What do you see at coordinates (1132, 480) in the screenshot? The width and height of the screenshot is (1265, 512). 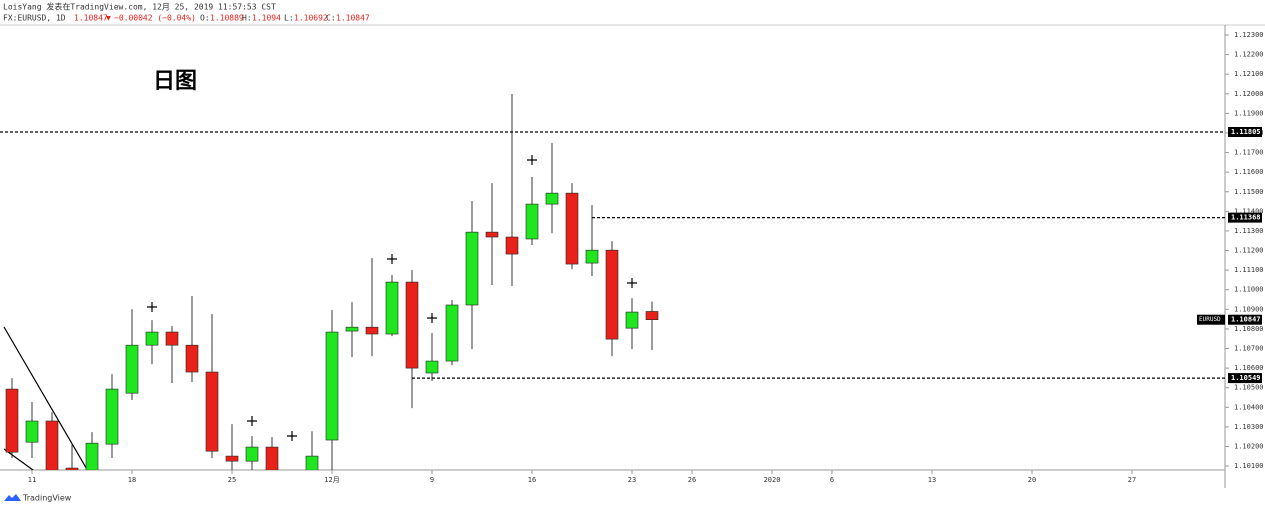 I see `x-tick-label: 27` at bounding box center [1132, 480].